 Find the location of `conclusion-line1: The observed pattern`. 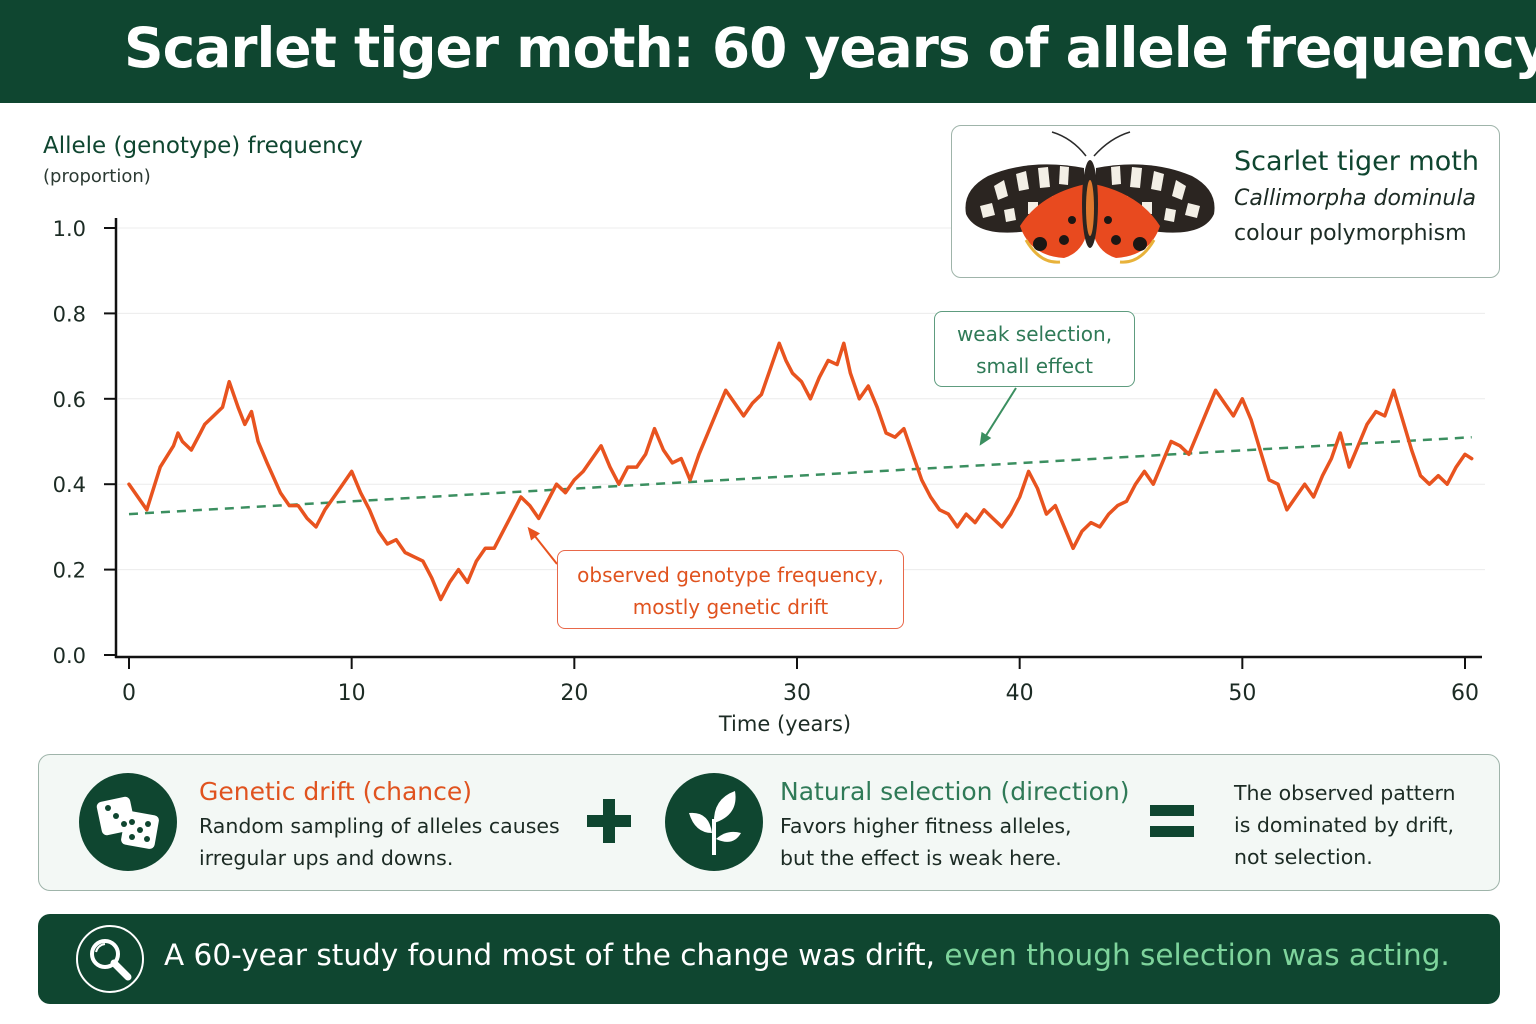

conclusion-line1: The observed pattern is located at coordinates (1345, 793).